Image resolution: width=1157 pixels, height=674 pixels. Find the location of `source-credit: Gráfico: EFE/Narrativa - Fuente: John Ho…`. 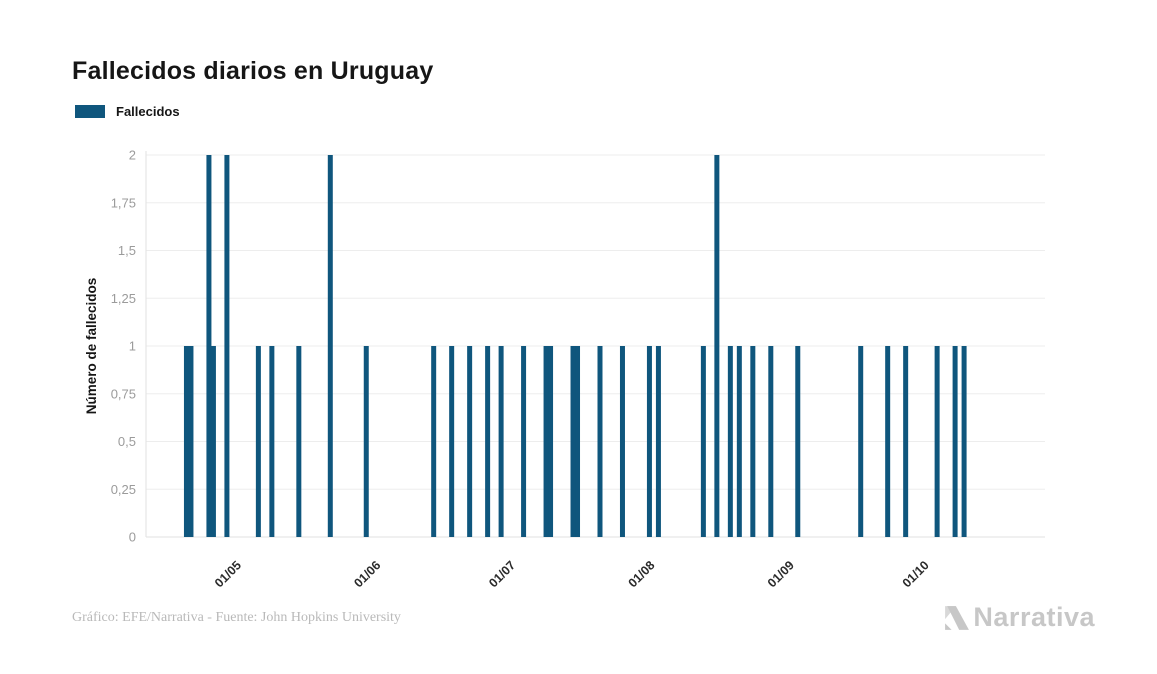

source-credit: Gráfico: EFE/Narrativa - Fuente: John Ho… is located at coordinates (236, 617).